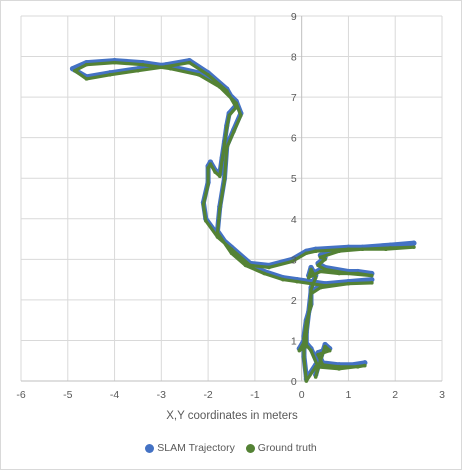 Image resolution: width=462 pixels, height=470 pixels. What do you see at coordinates (294, 17) in the screenshot?
I see `y-tick-label: 9` at bounding box center [294, 17].